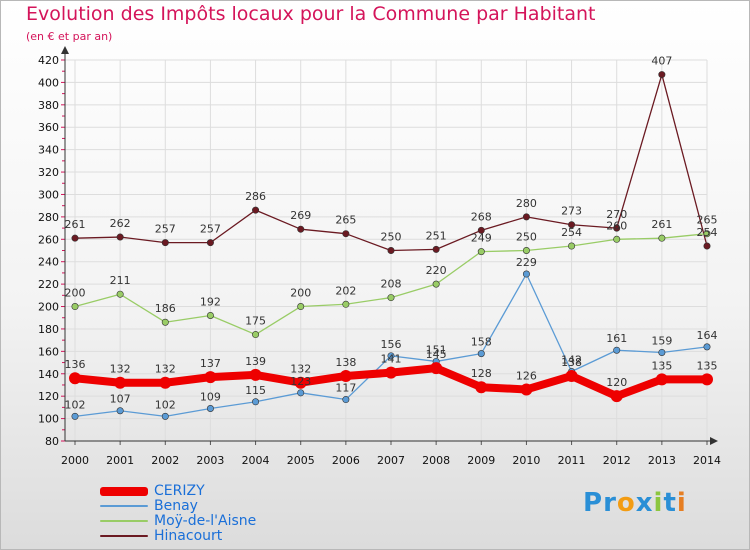 This screenshot has height=550, width=750. I want to click on data-label: 138, so click(345, 362).